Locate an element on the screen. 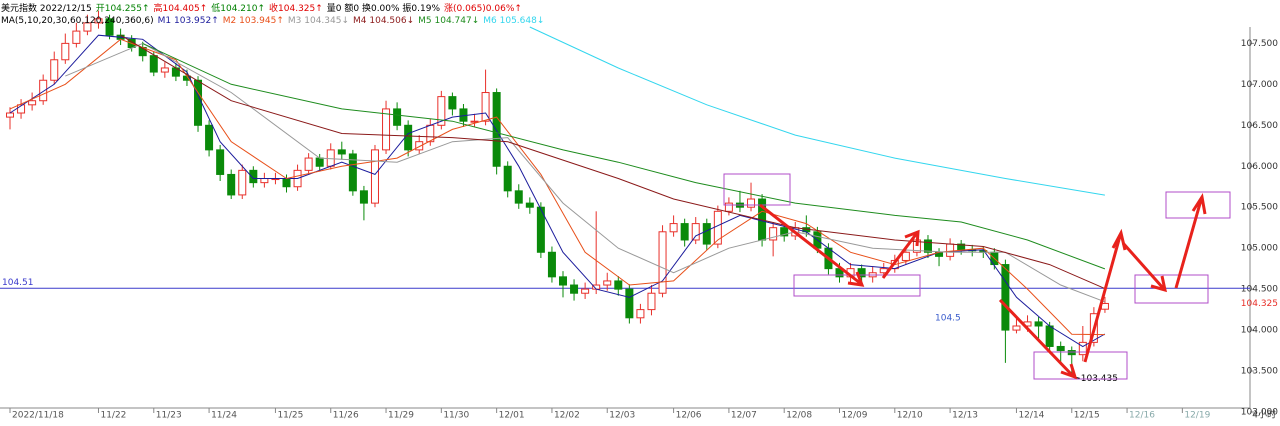 This screenshot has height=426, width=1280. header-item: MA(5,10,20,30,60,120,240,360,6) is located at coordinates (77, 21).